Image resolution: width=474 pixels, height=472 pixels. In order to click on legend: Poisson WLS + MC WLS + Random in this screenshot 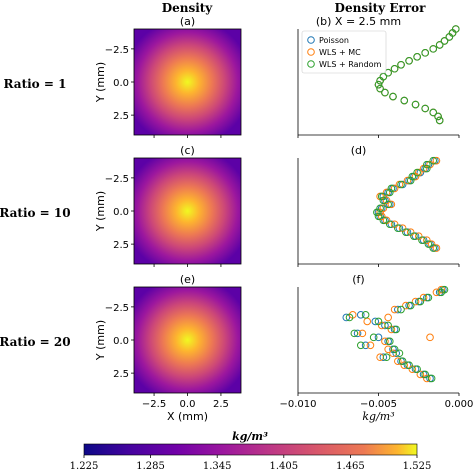, I will do `click(344, 52)`.